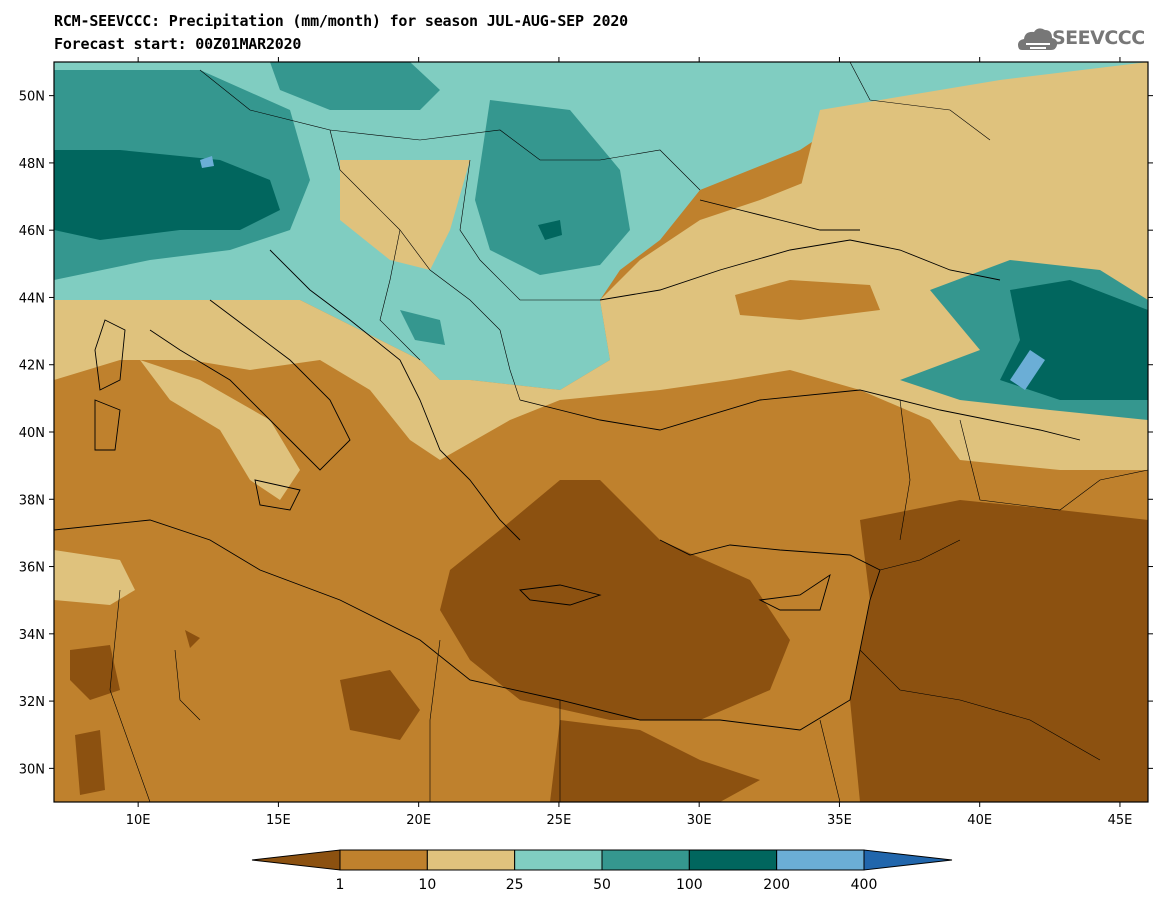  I want to click on lat-label: 34N, so click(32, 635).